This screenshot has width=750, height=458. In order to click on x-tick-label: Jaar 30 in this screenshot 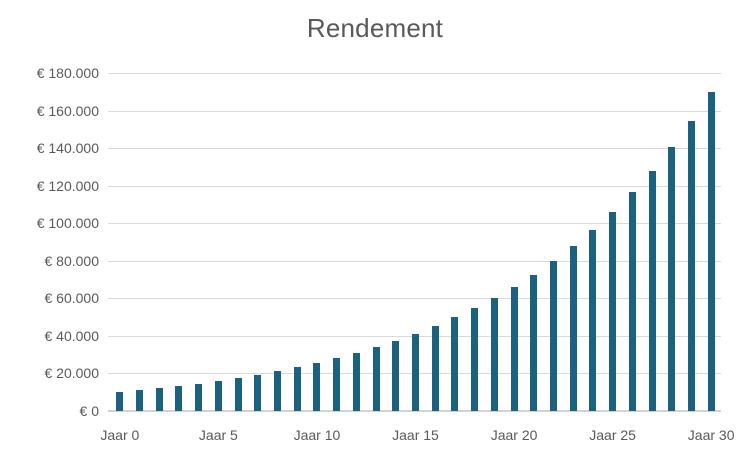, I will do `click(711, 435)`.